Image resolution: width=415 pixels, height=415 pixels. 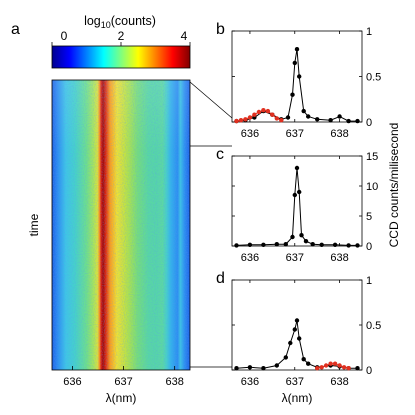 What do you see at coordinates (174, 382) in the screenshot?
I see `heatmap-x-tick-label: 638` at bounding box center [174, 382].